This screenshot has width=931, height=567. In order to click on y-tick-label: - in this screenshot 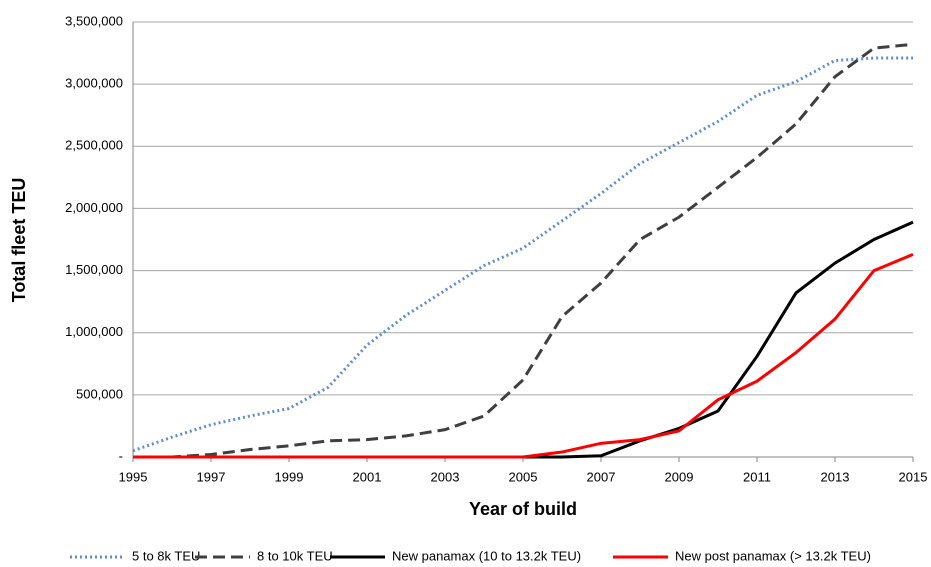, I will do `click(121, 455)`.